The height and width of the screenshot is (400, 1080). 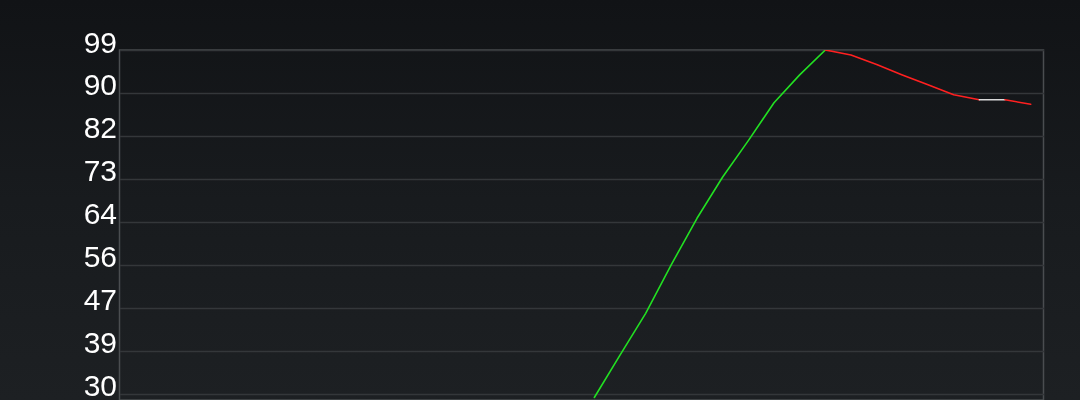 I want to click on y-tick-label: 99, so click(x=100, y=42).